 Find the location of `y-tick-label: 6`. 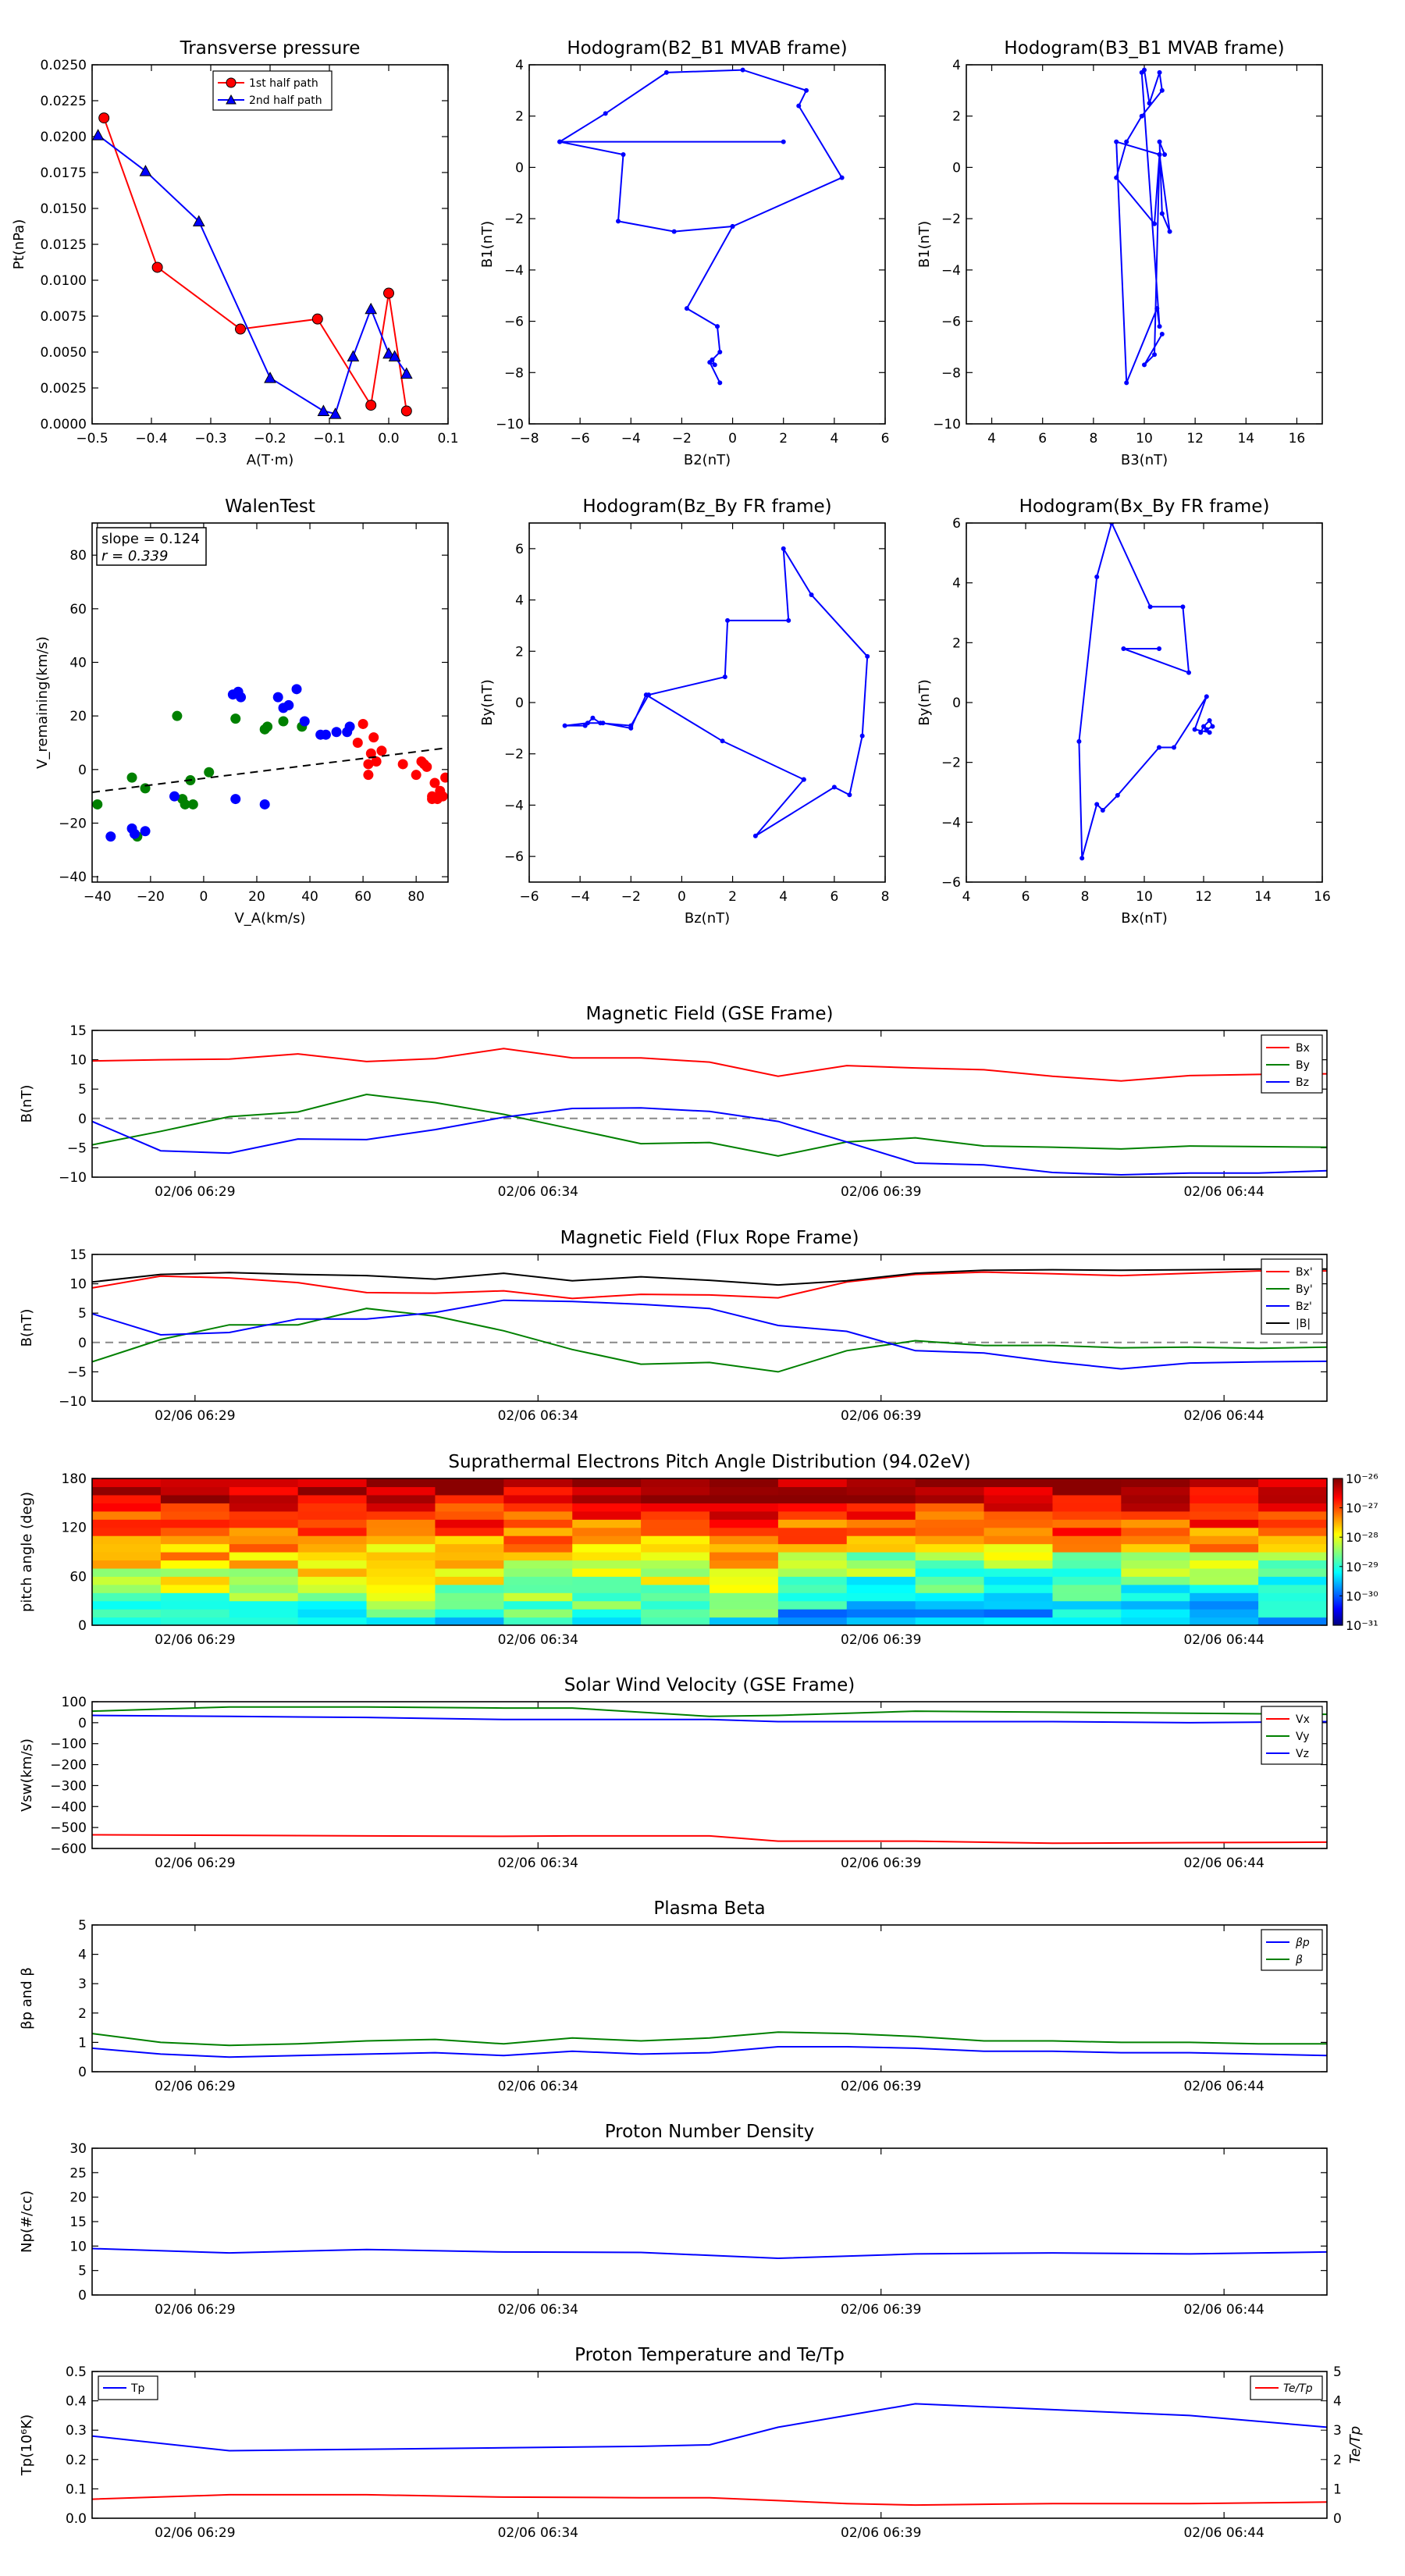

y-tick-label: 6 is located at coordinates (957, 524).